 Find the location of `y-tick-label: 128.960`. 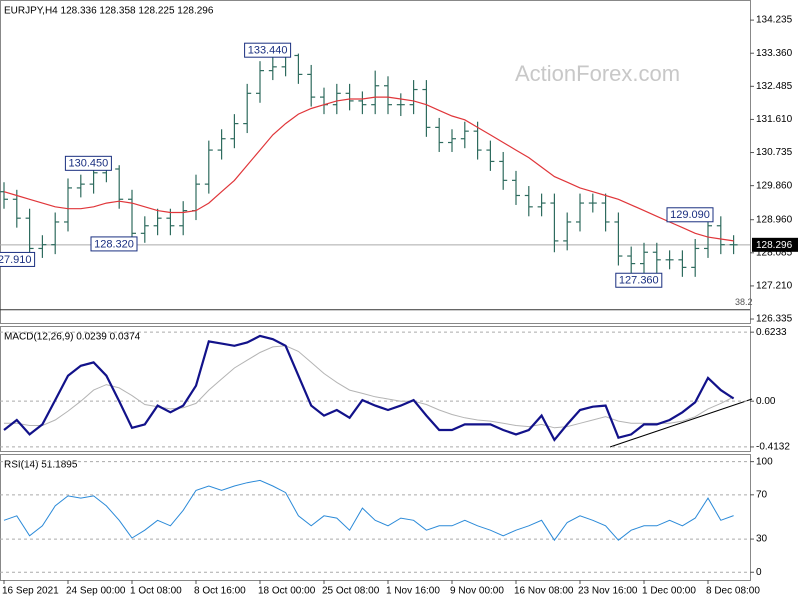

y-tick-label: 128.960 is located at coordinates (774, 219).